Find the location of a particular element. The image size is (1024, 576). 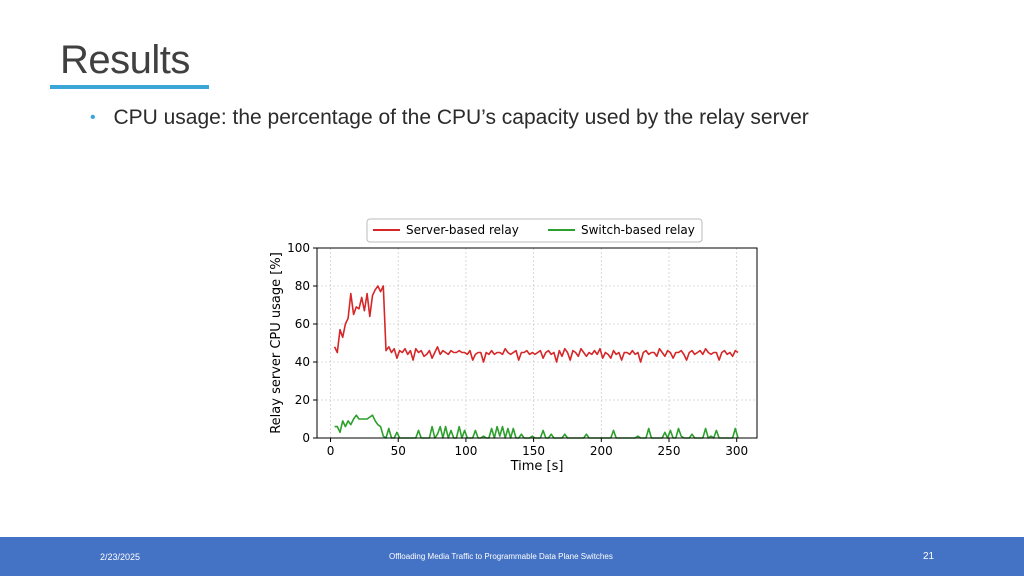

legend: Server-based relay Switch-based relay is located at coordinates (534, 230).